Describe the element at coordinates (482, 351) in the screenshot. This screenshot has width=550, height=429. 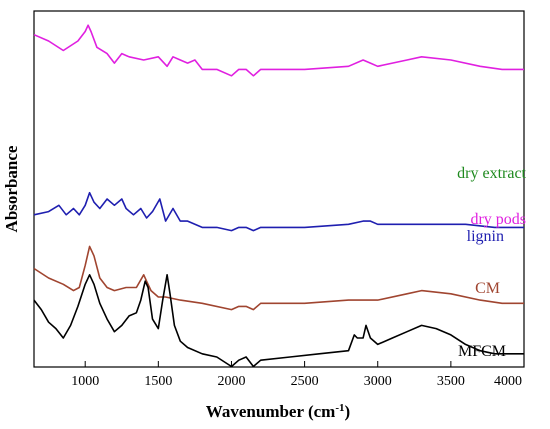
I see `label-mfcm: MFCM` at that location.